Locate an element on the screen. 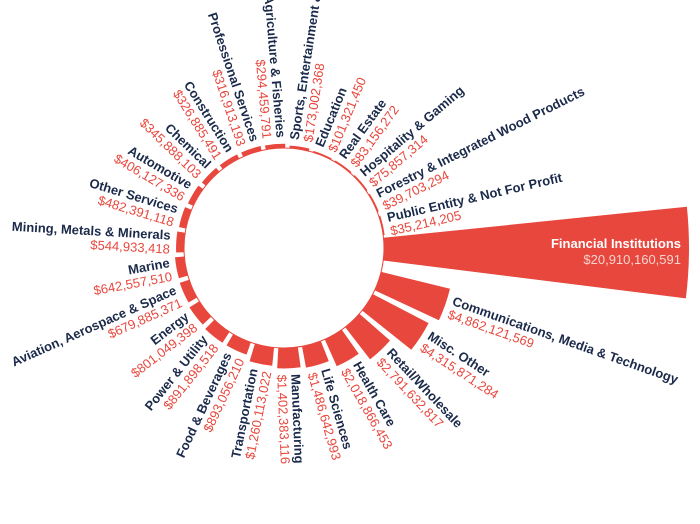 The width and height of the screenshot is (700, 524). bar-communications-media-technology is located at coordinates (412, 296).